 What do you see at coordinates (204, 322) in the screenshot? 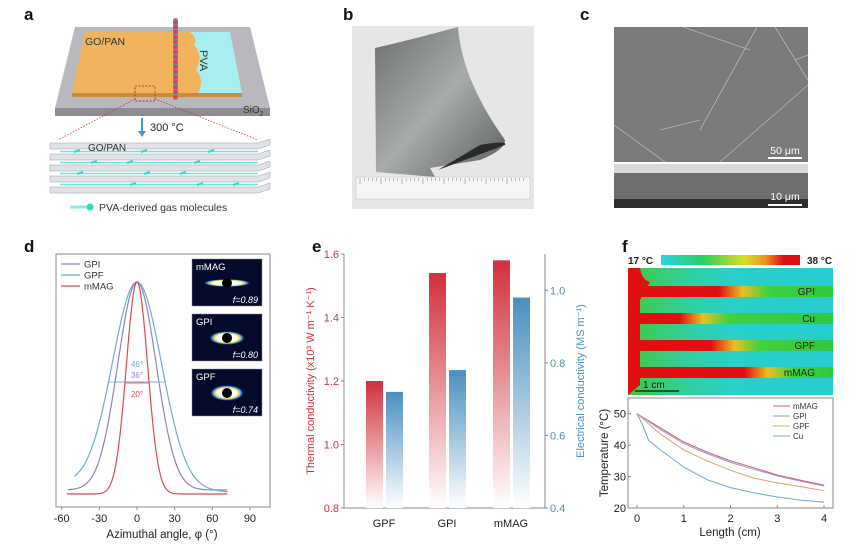
I see `inset-label: GPI` at bounding box center [204, 322].